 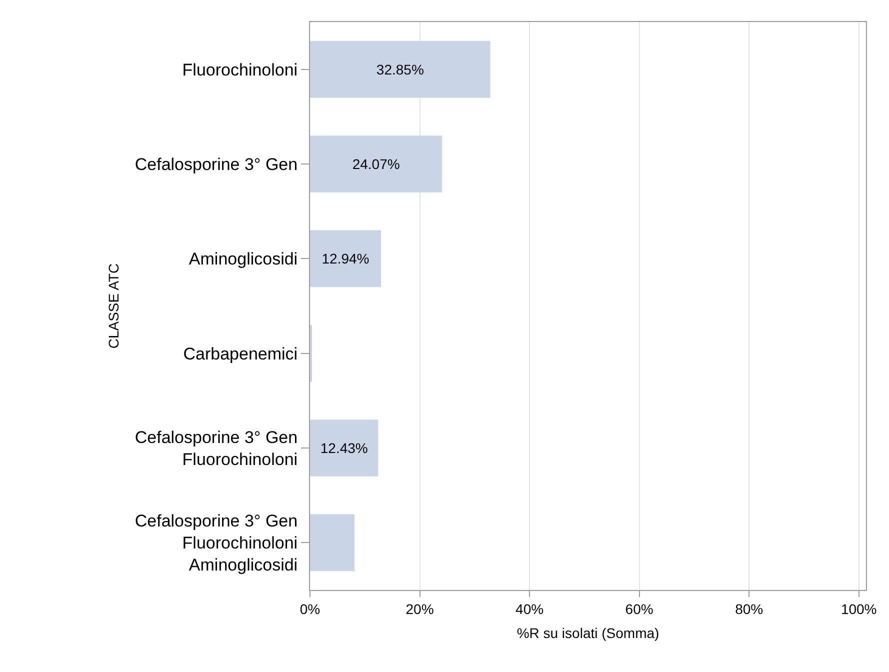 I want to click on y-tick-label: Cefalosporine 3° Gen, so click(x=216, y=164).